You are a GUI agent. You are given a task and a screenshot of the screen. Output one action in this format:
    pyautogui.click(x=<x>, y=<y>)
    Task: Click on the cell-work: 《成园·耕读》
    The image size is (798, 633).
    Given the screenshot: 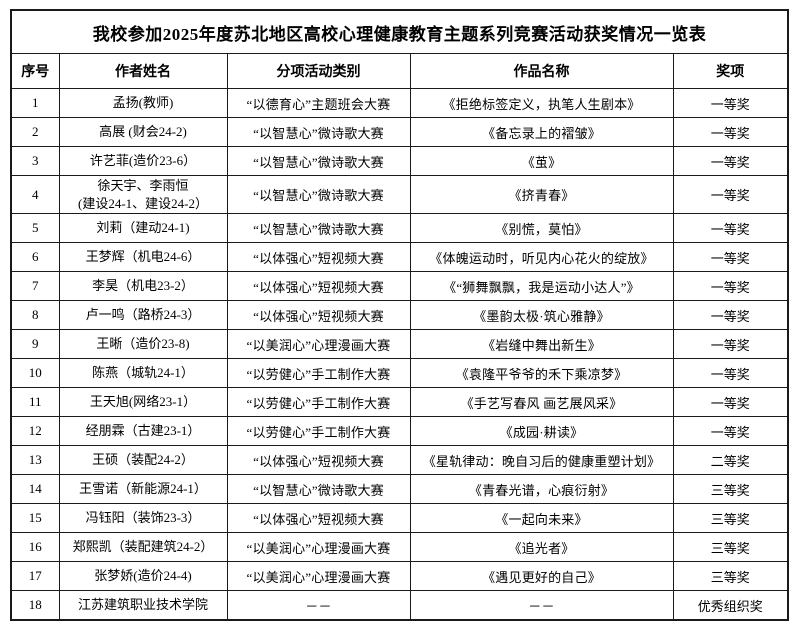 What is the action you would take?
    pyautogui.click(x=541, y=431)
    